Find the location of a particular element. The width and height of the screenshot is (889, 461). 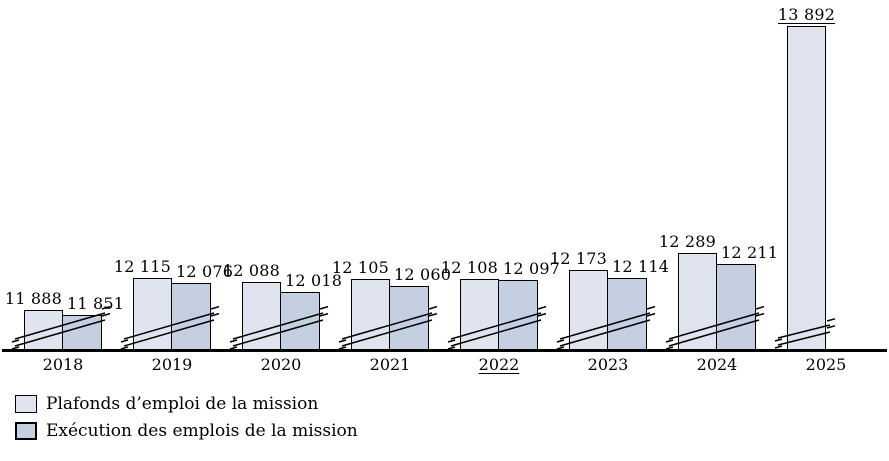

plafonds-bar-2018 is located at coordinates (43, 329).